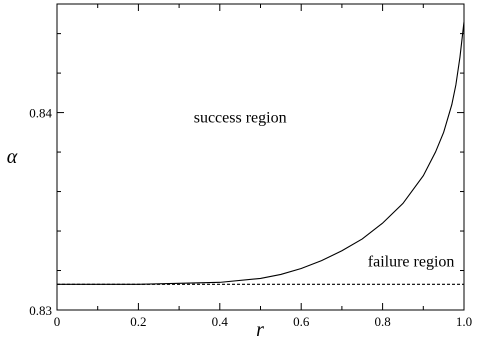 This screenshot has height=343, width=479. Describe the element at coordinates (12, 157) in the screenshot. I see `y-axis-title: α` at that location.